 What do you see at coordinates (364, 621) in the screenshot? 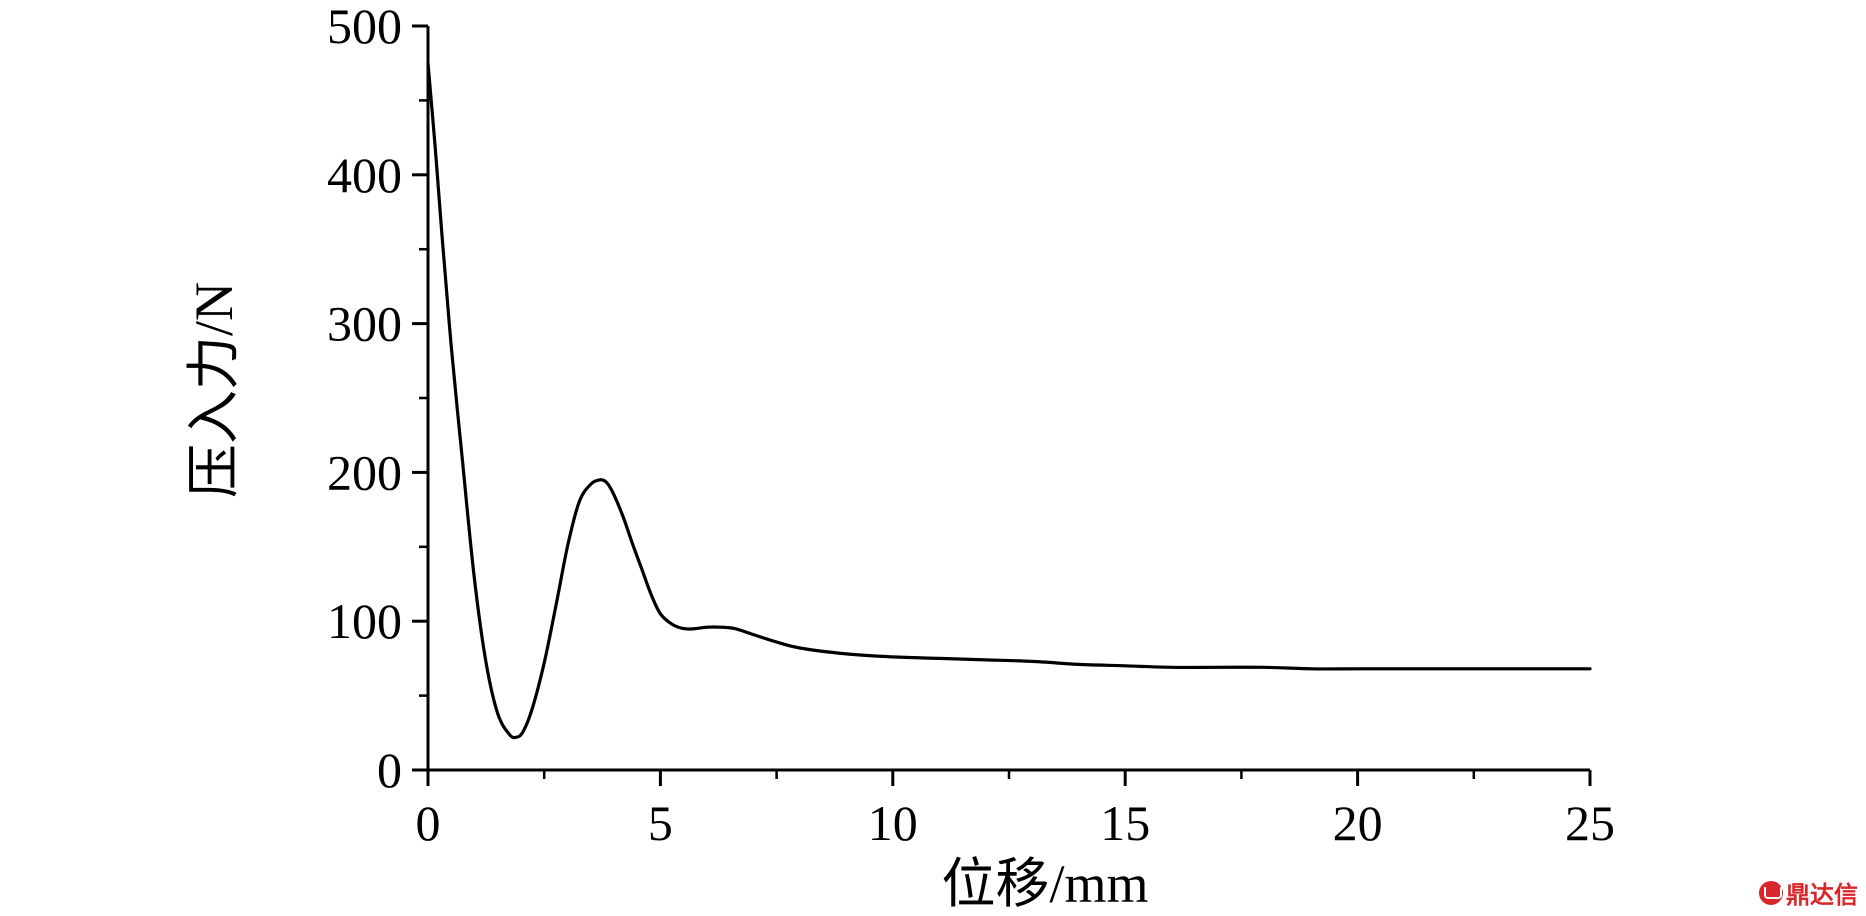
I see `y-tick-label: 100` at bounding box center [364, 621].